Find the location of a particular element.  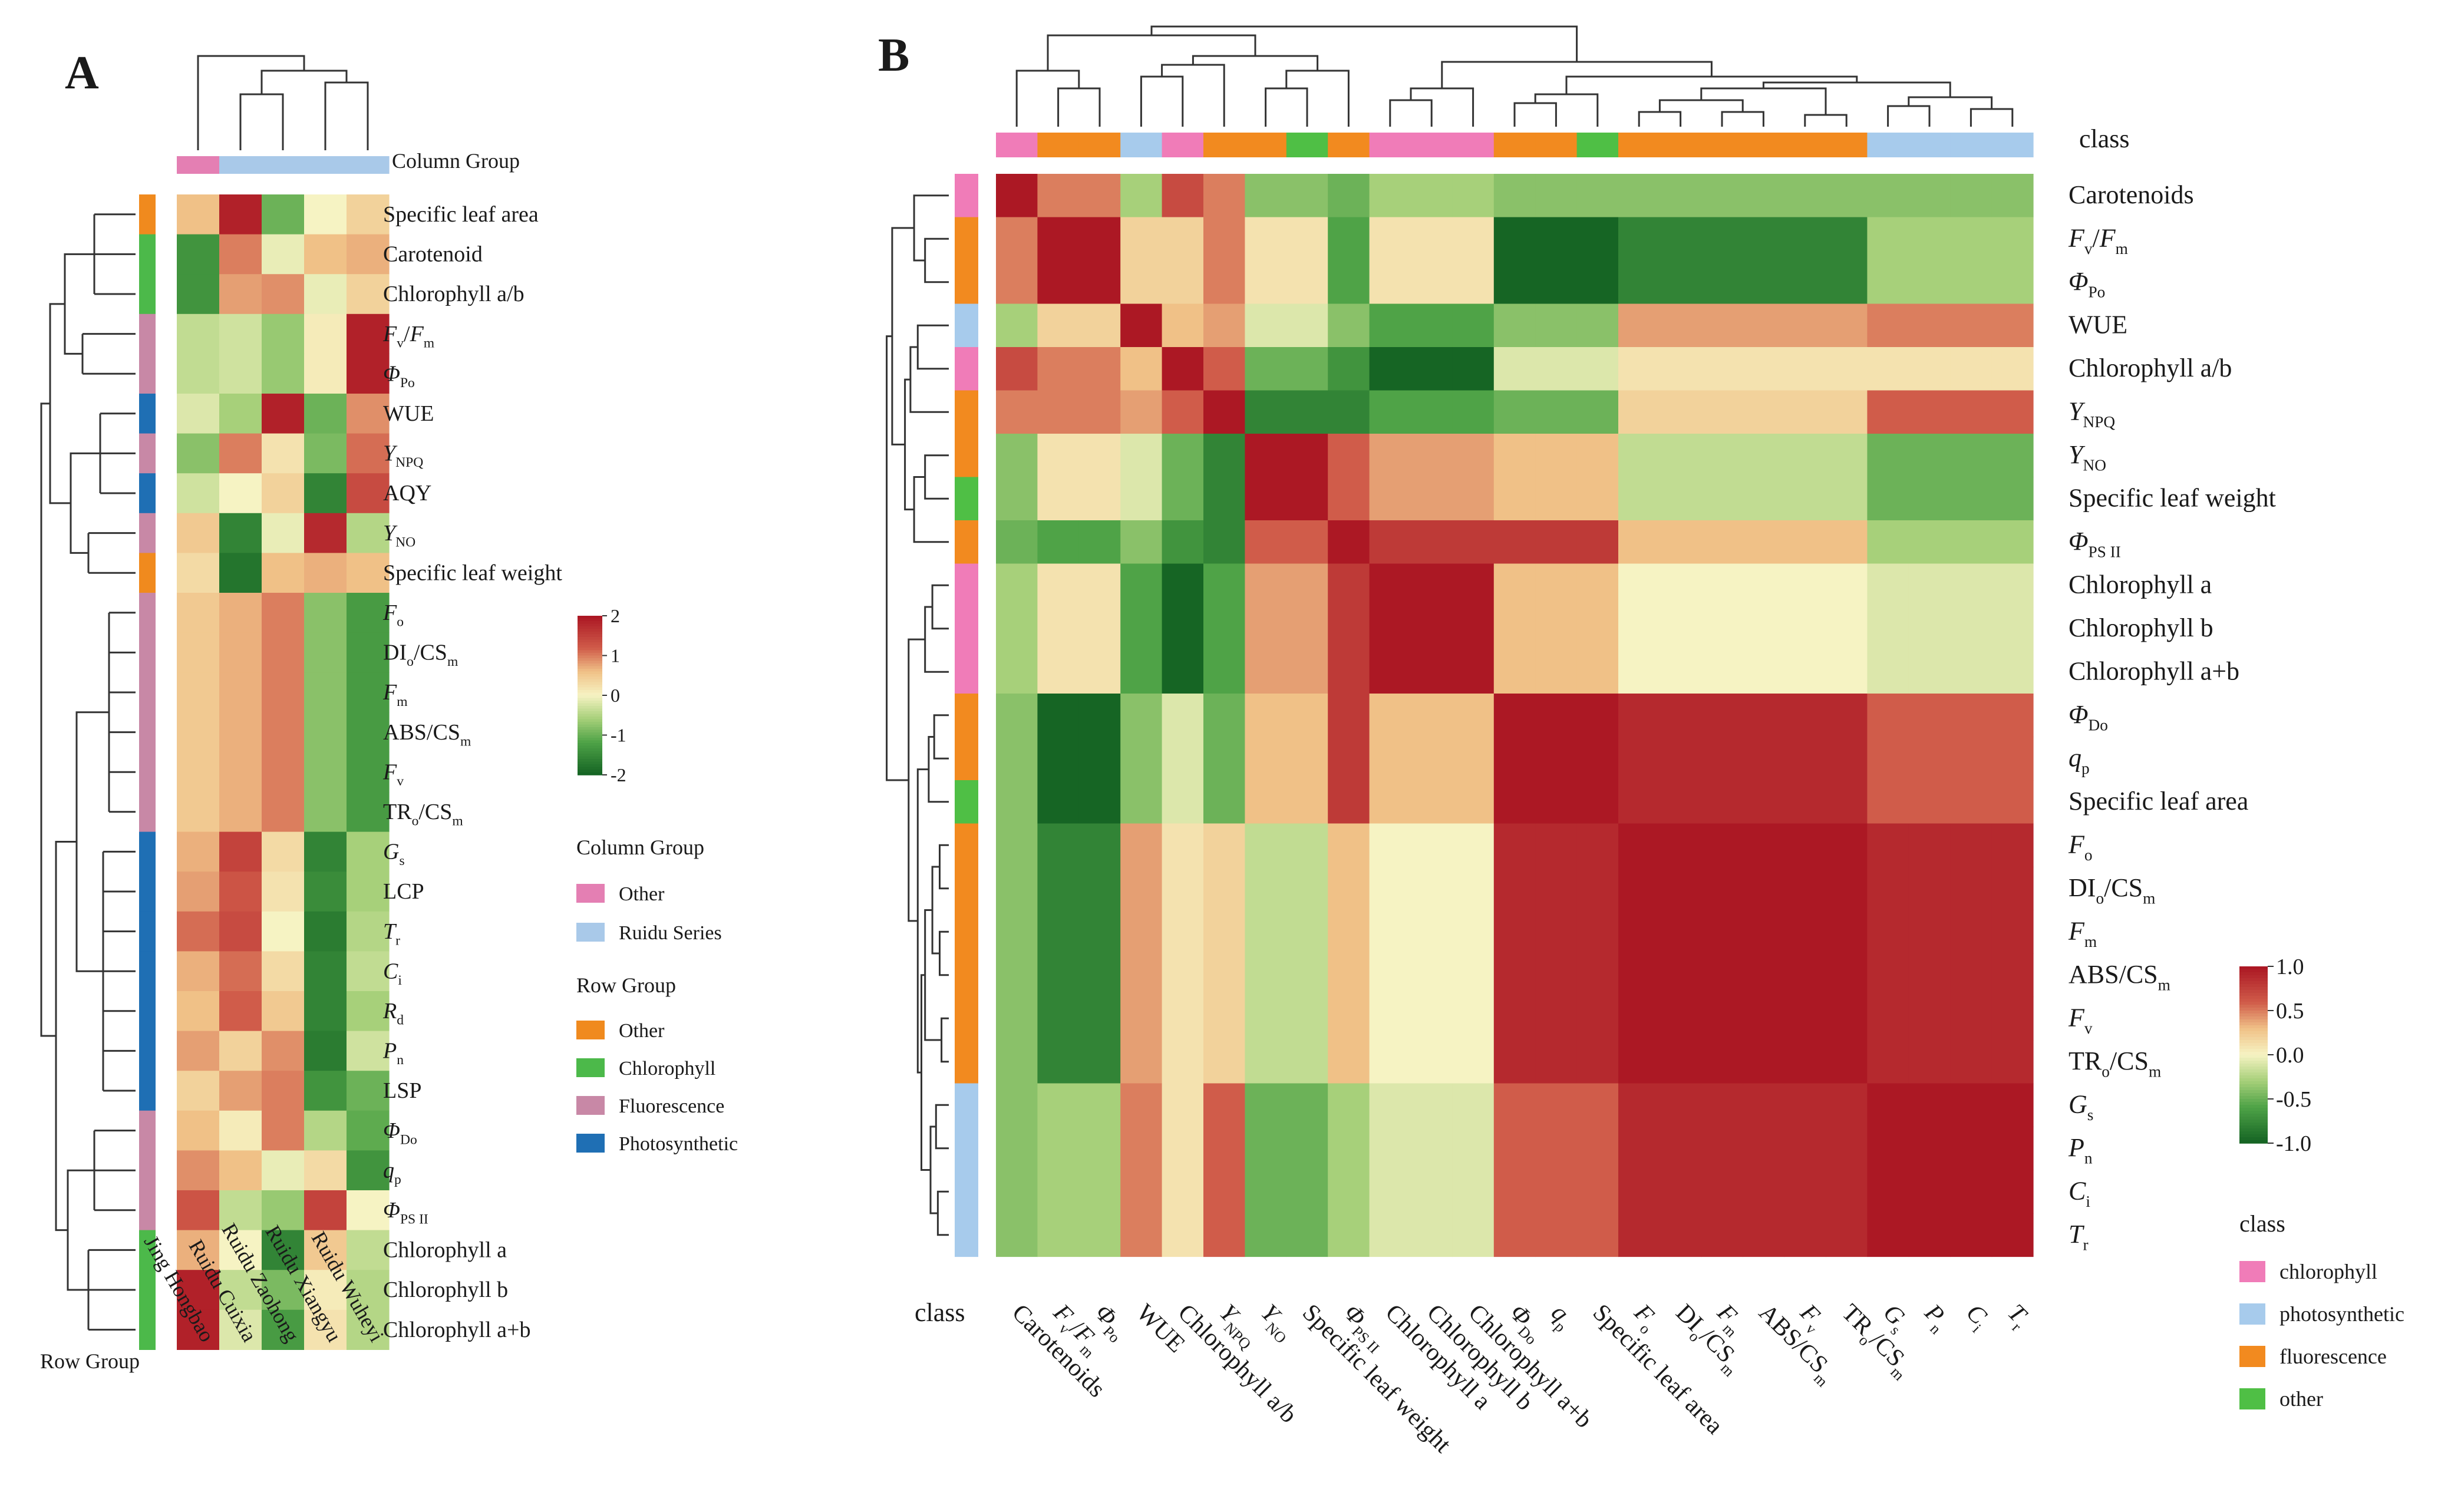

heatmap-cell-chlorophyll-a-jing-hongbao is located at coordinates (198, 1250).